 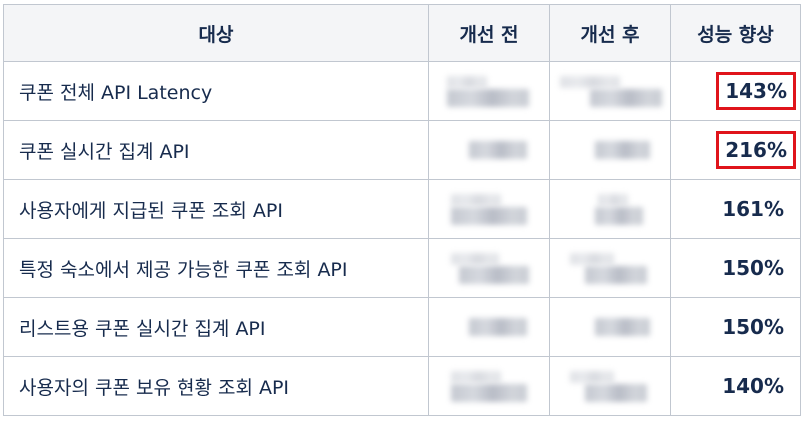 What do you see at coordinates (216, 91) in the screenshot?
I see `api-name-cell: 쿠폰 전체 API Latency` at bounding box center [216, 91].